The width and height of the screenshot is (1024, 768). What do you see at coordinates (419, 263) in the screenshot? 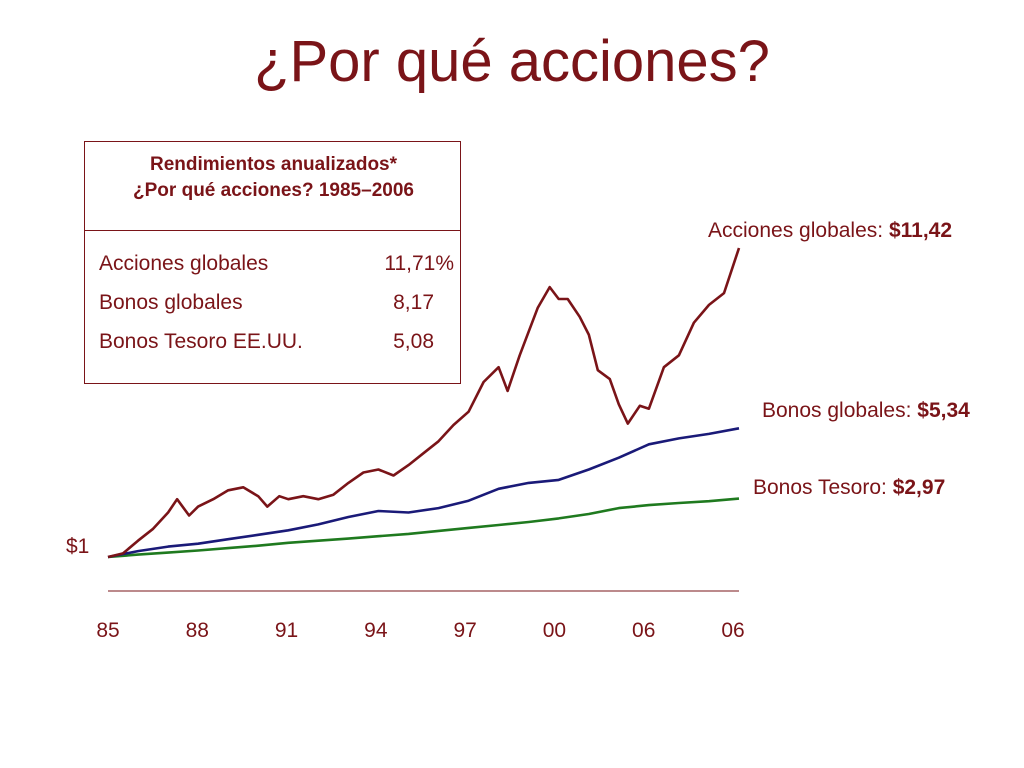
I see `returns-row-value: 11,71%` at bounding box center [419, 263].